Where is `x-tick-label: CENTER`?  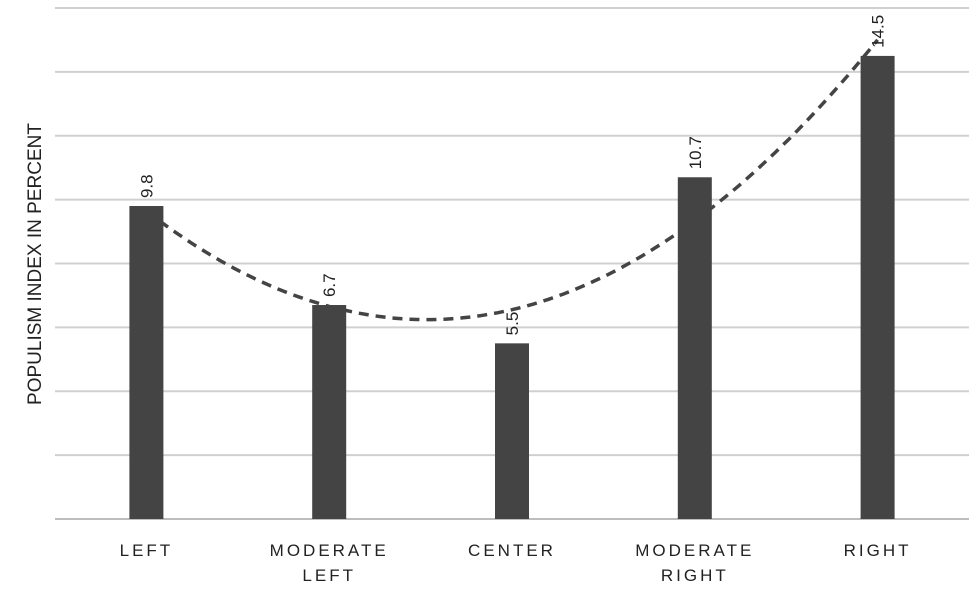
x-tick-label: CENTER is located at coordinates (512, 550).